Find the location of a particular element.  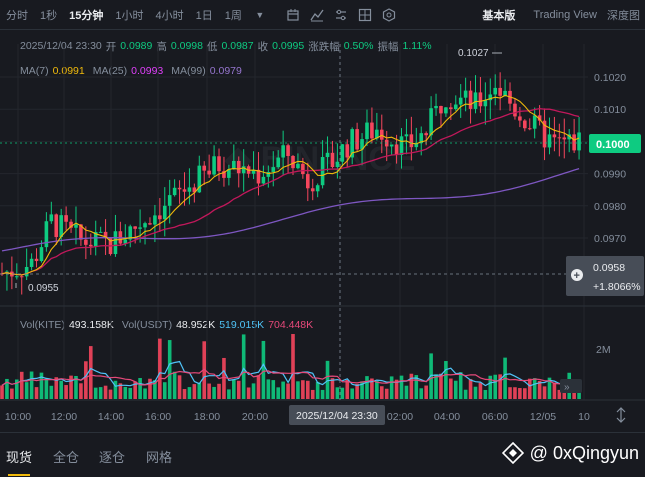

volume-ma1-line is located at coordinates (290, 373).